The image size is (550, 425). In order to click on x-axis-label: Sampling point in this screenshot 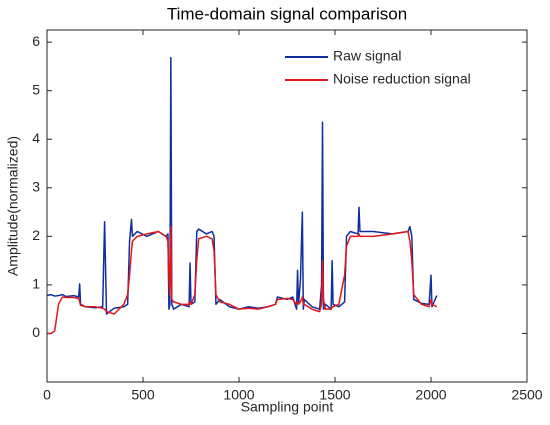, I will do `click(287, 407)`.